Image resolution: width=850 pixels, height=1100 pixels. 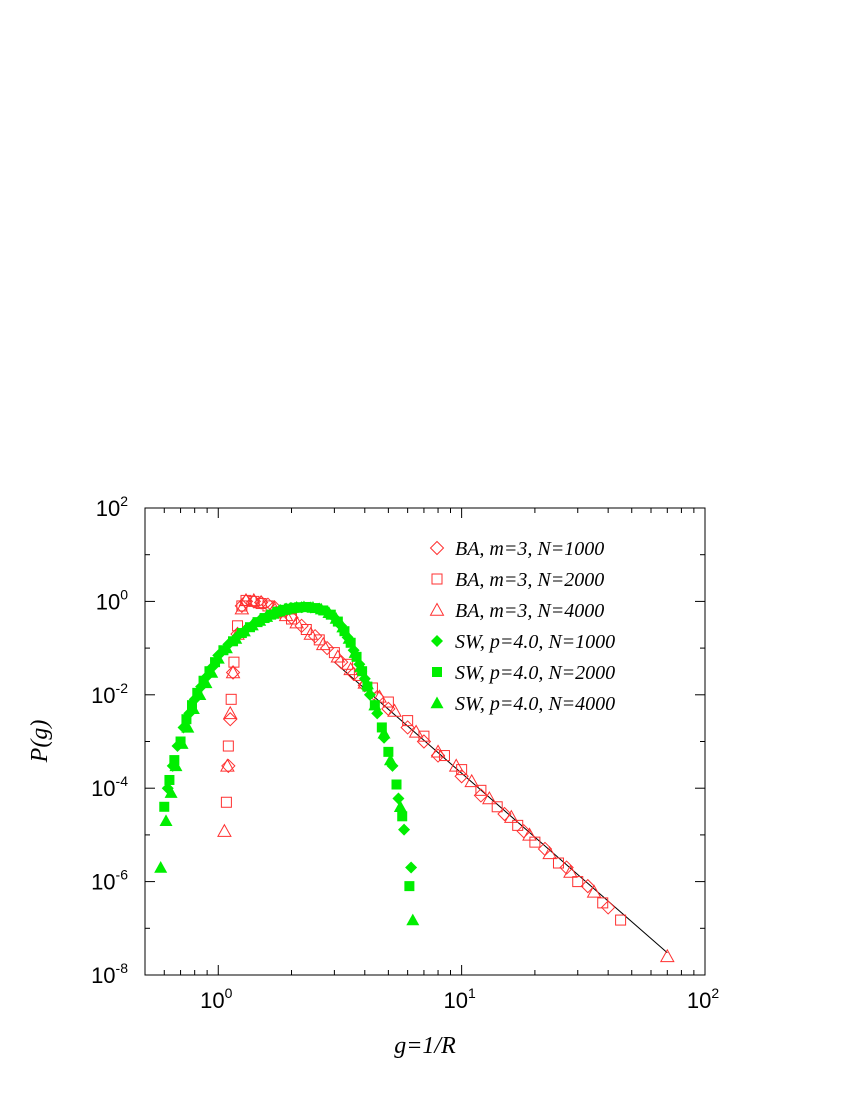 What do you see at coordinates (112, 600) in the screenshot?
I see `y-tick-label: 10⁰` at bounding box center [112, 600].